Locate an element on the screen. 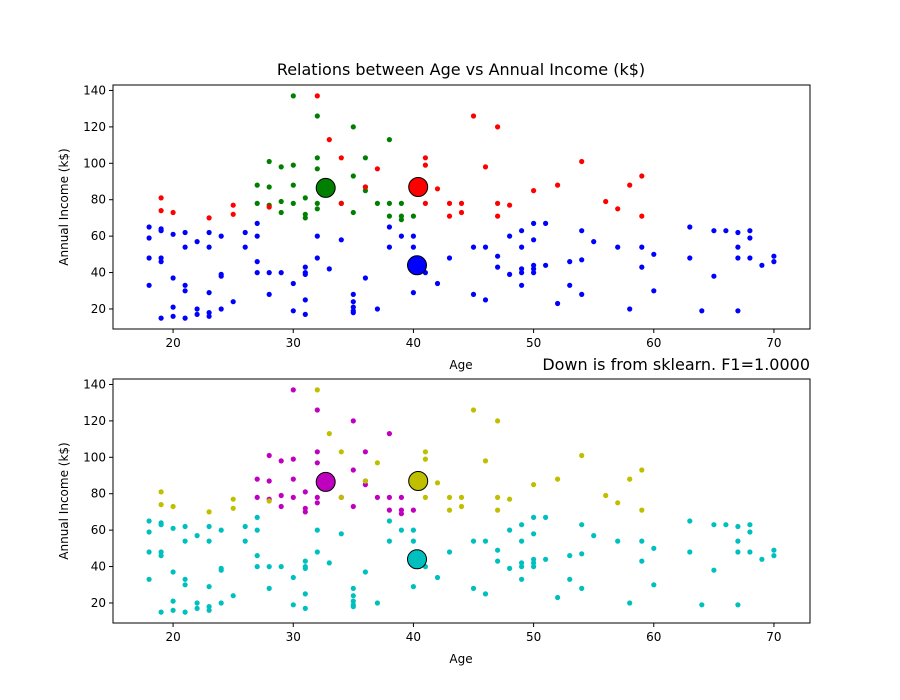 Image resolution: width=900 pixels, height=700 pixels. bottom-chart-title: Down is from sklearn. F1=1.0000 is located at coordinates (676, 364).